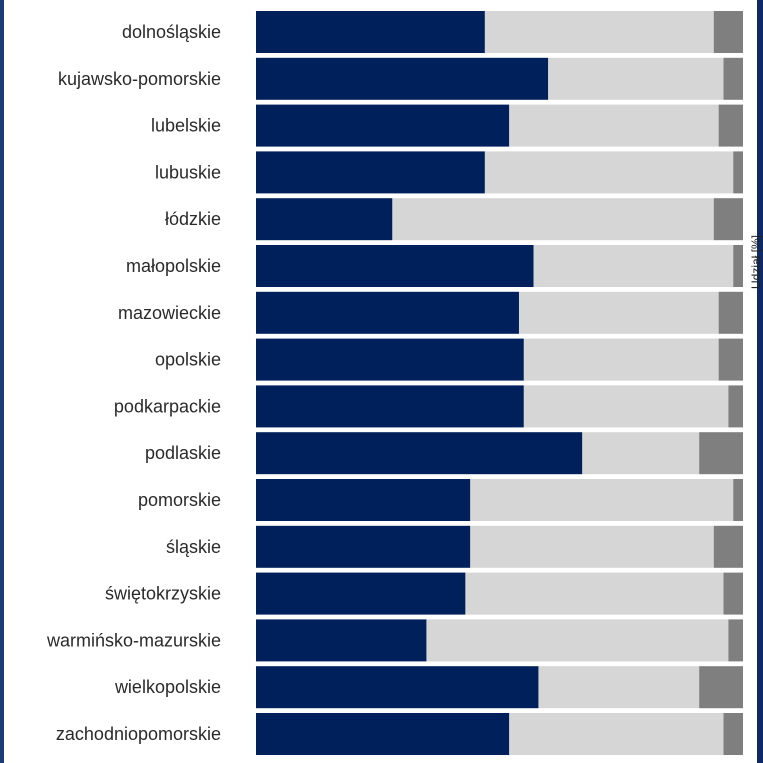  What do you see at coordinates (188, 360) in the screenshot?
I see `category-label-opolskie: opolskie` at bounding box center [188, 360].